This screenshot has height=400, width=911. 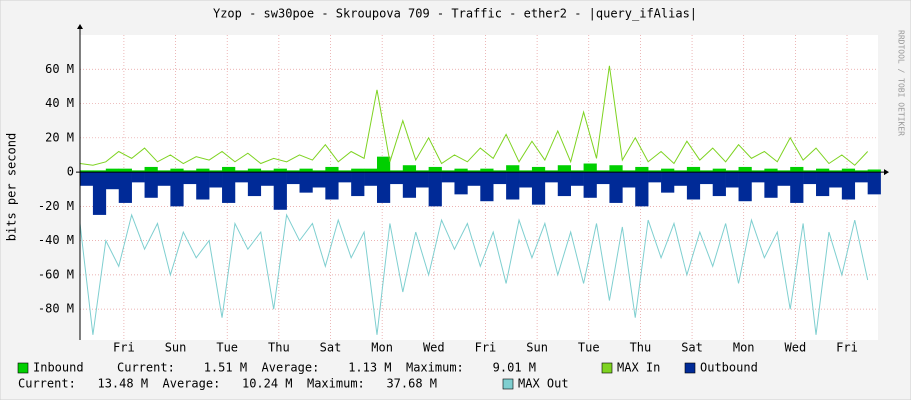 What do you see at coordinates (59, 103) in the screenshot?
I see `y-tick-label: 40 M` at bounding box center [59, 103].